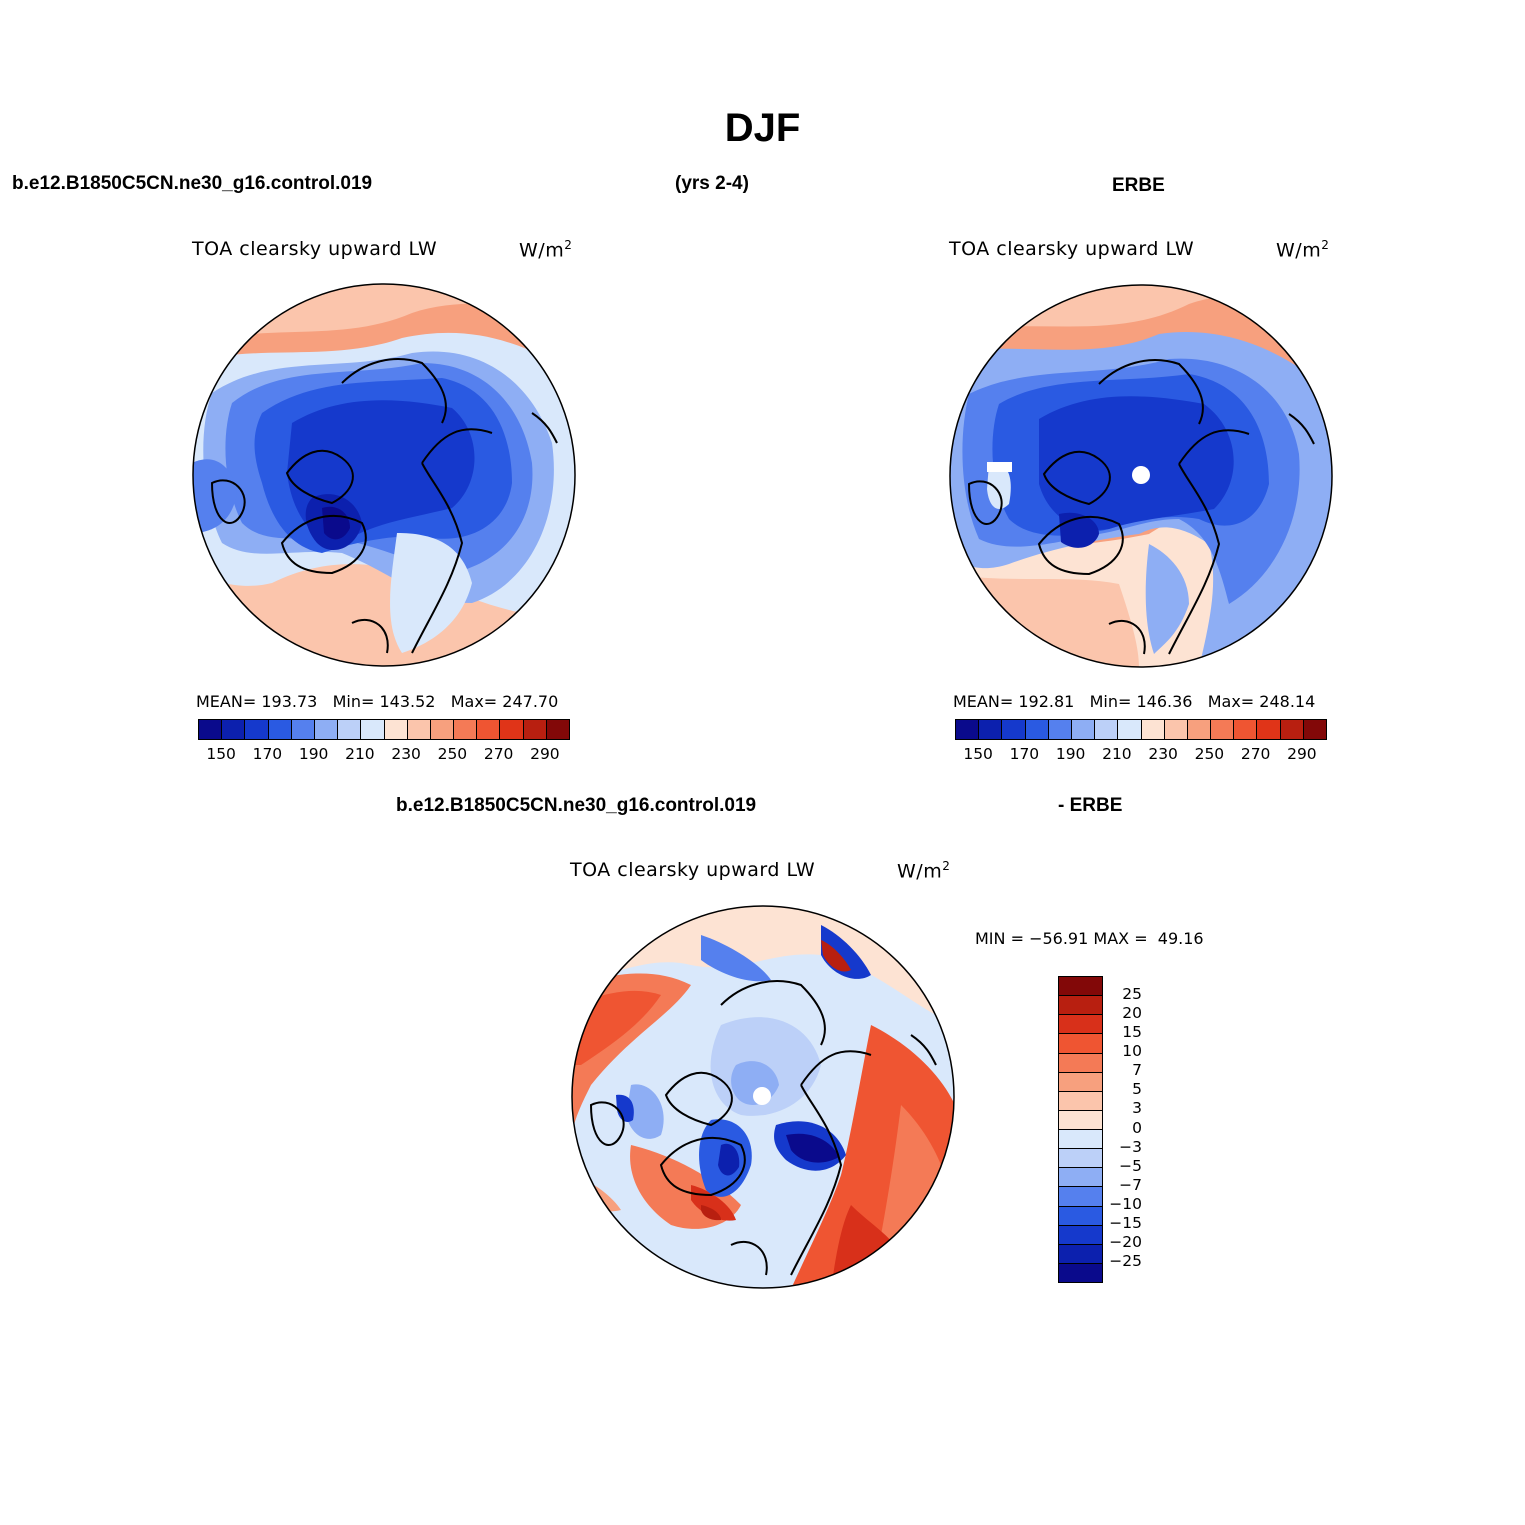  Describe the element at coordinates (693, 870) in the screenshot. I see `panel3-variable-title: TOA clearsky upward LW` at that location.